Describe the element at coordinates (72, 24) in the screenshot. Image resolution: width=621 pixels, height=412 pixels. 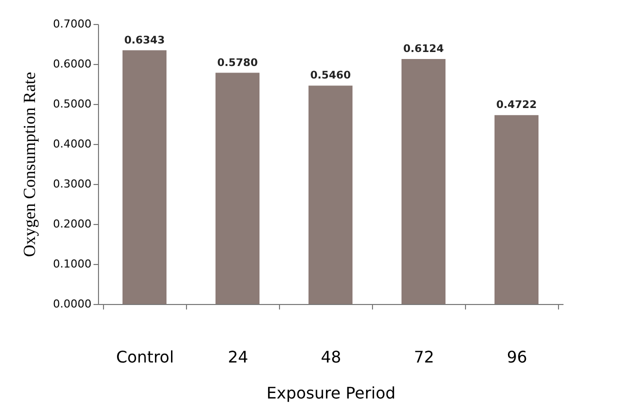
I see `y-tick-label: 0.7000` at that location.